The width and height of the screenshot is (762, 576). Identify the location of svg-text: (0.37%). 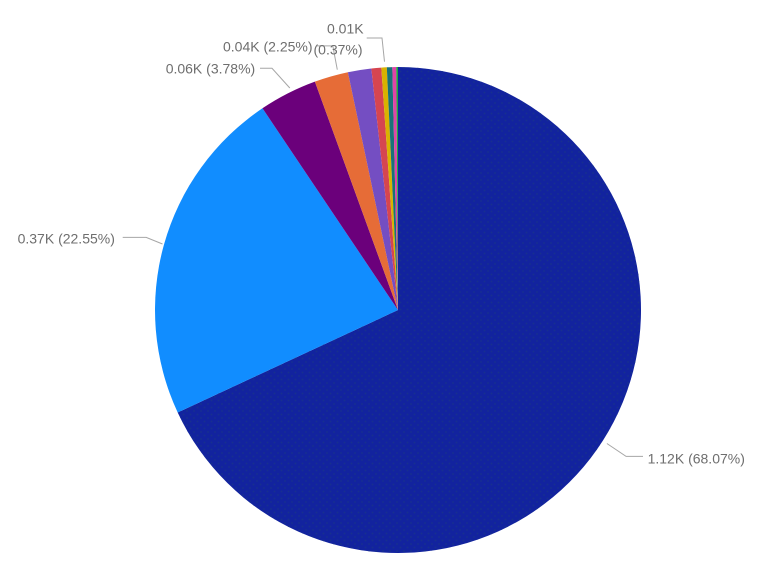
(338, 49).